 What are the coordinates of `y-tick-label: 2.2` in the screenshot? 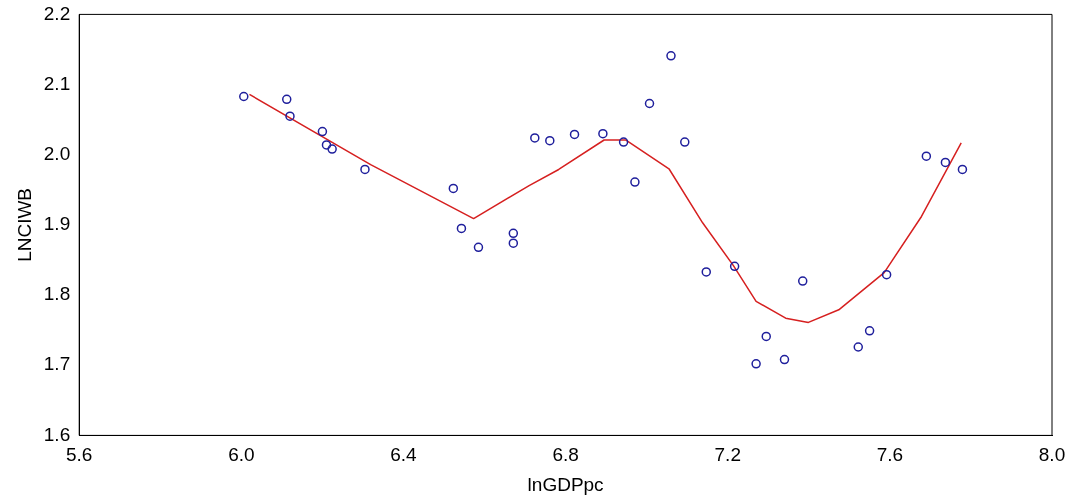 It's located at (57, 13).